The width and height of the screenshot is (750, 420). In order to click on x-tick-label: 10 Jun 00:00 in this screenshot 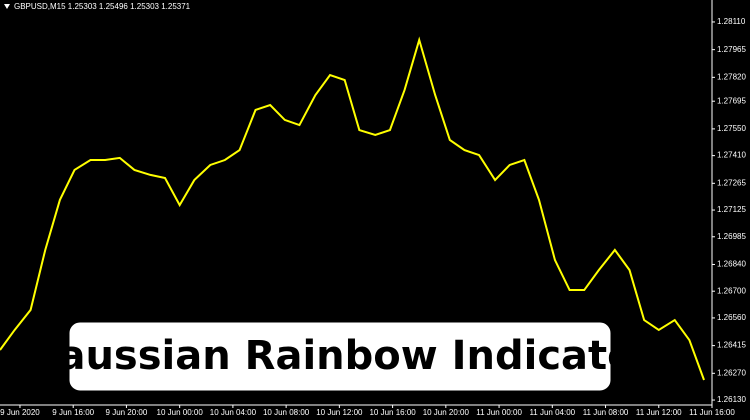, I will do `click(180, 412)`.